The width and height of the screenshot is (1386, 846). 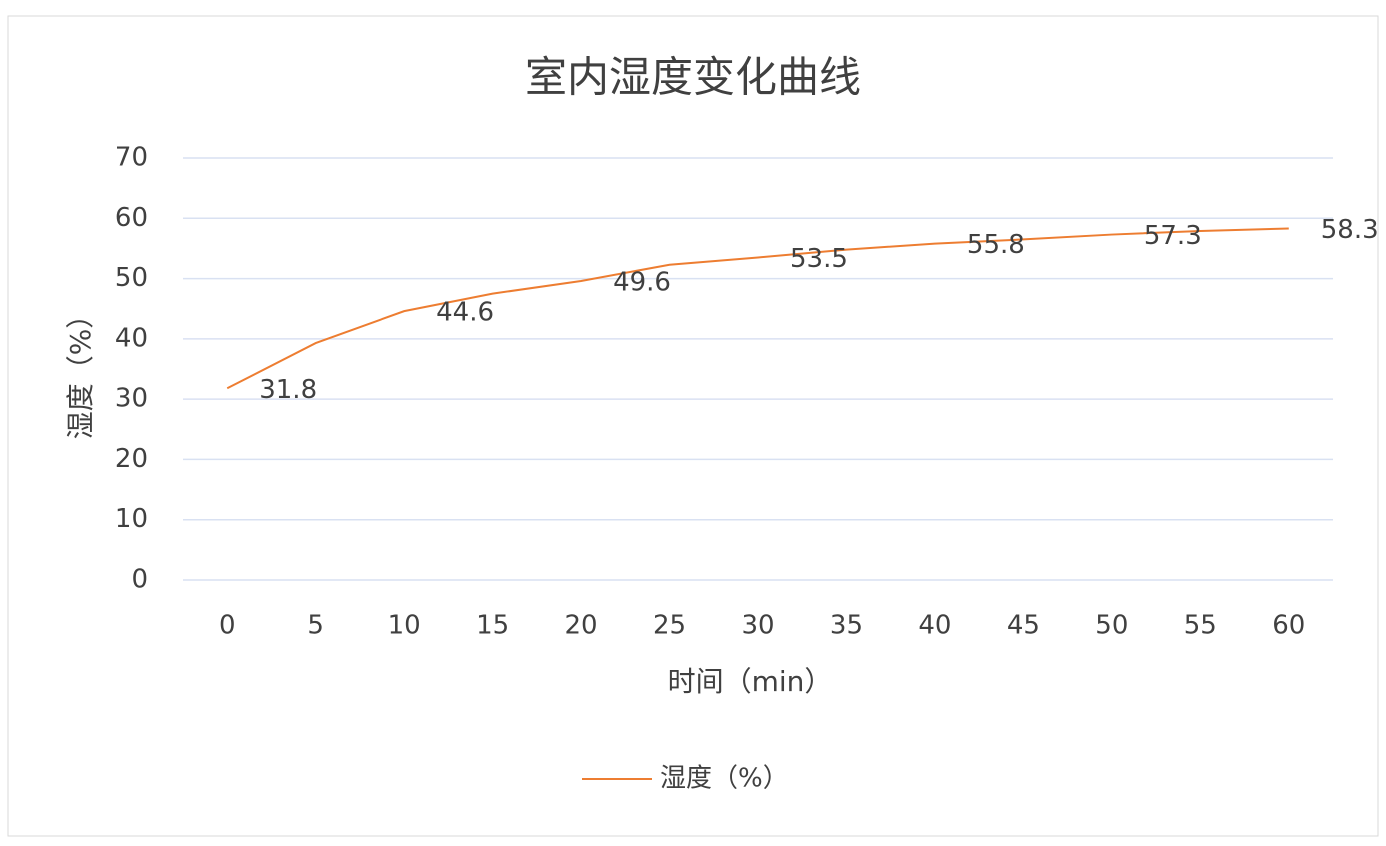 What do you see at coordinates (1350, 230) in the screenshot?
I see `data-label: 58.3` at bounding box center [1350, 230].